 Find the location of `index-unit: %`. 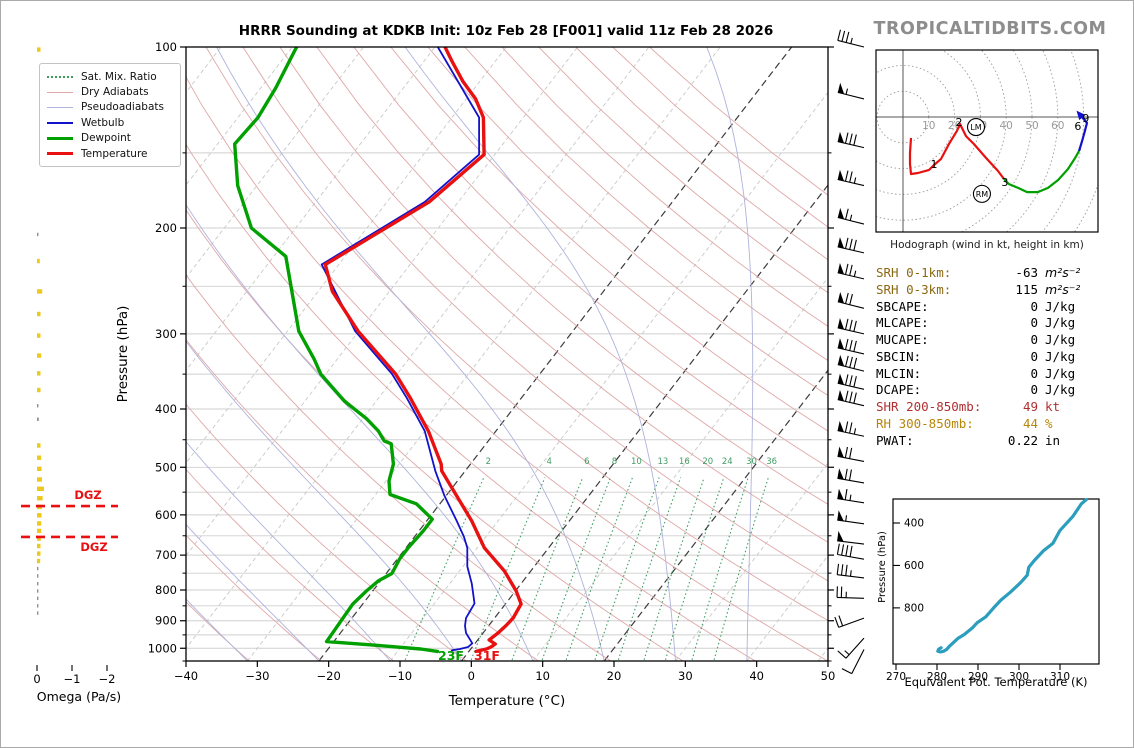

index-unit: % is located at coordinates (1049, 423).